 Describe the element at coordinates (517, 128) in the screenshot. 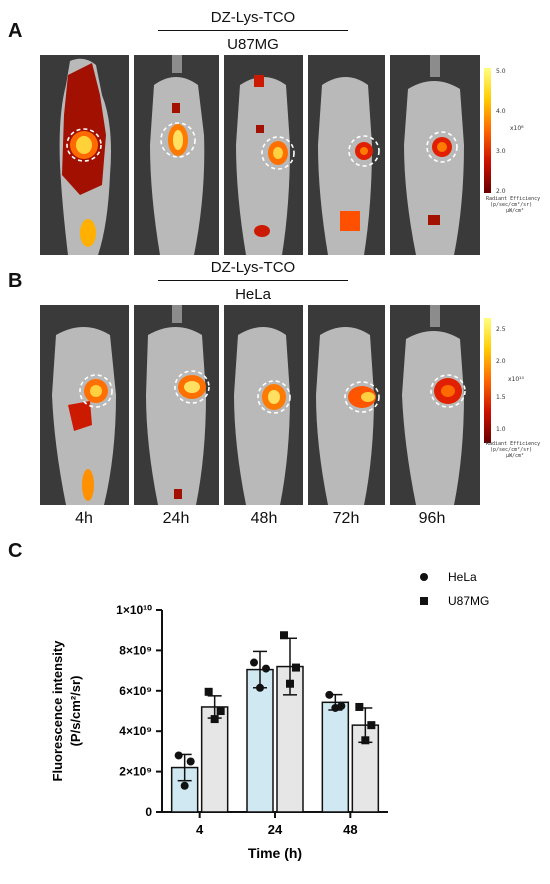

I see `row-a-colorbar-exponent: x10⁸` at that location.